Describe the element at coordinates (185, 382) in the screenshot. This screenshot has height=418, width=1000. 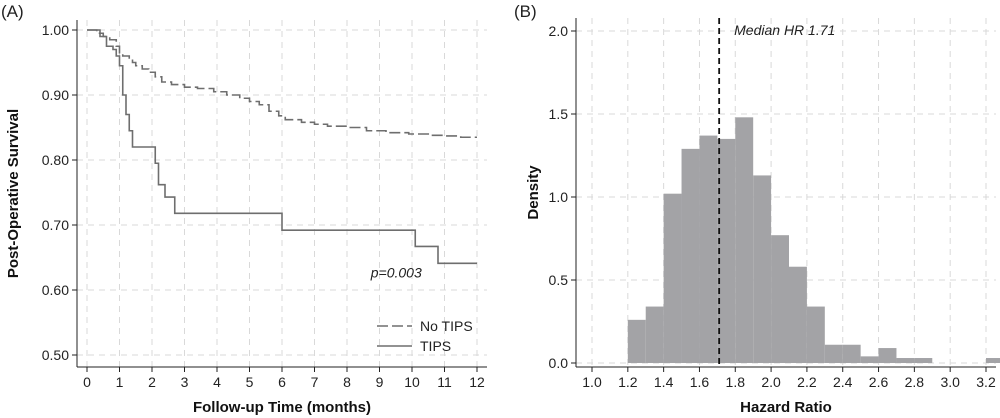
I see `x-tick-label: 3` at that location.